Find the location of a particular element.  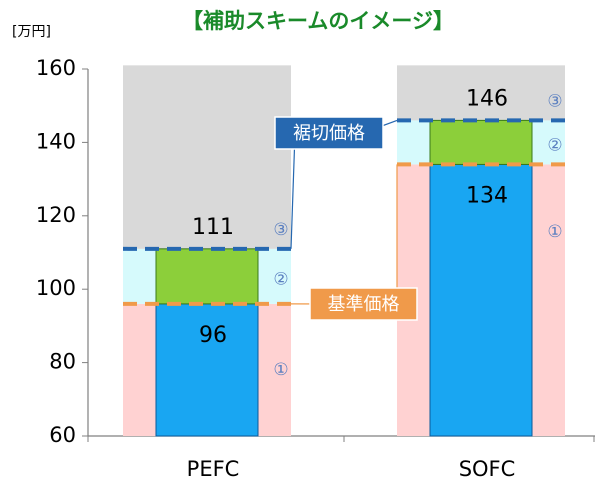

value-label: 111 is located at coordinates (213, 227).